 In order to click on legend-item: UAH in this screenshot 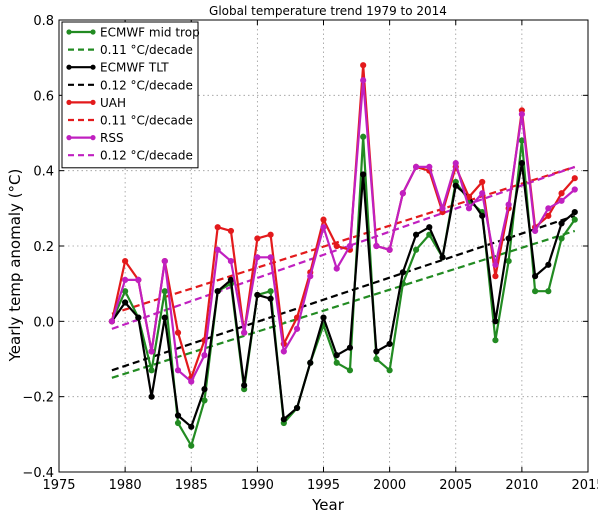, I will do `click(96, 103)`.